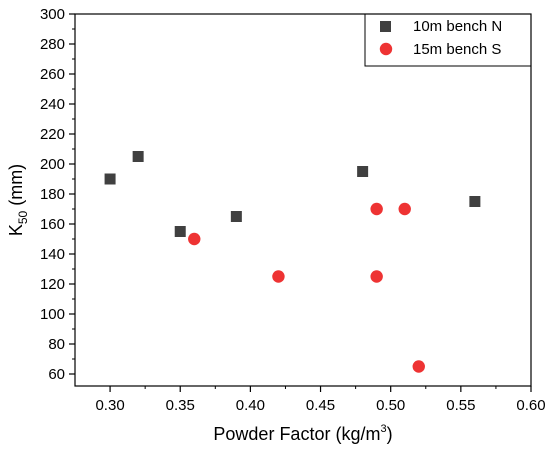 This screenshot has height=454, width=550. What do you see at coordinates (56, 344) in the screenshot?
I see `y-tick-label: 80` at bounding box center [56, 344].